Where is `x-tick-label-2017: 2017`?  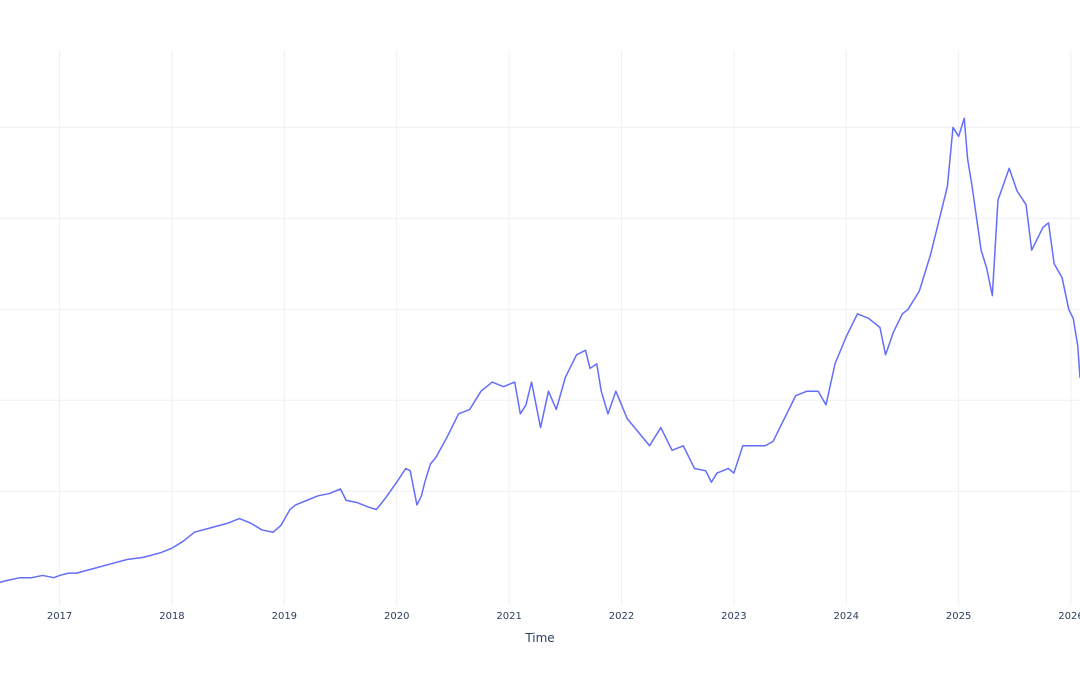
x-tick-label-2017: 2017 is located at coordinates (59, 616).